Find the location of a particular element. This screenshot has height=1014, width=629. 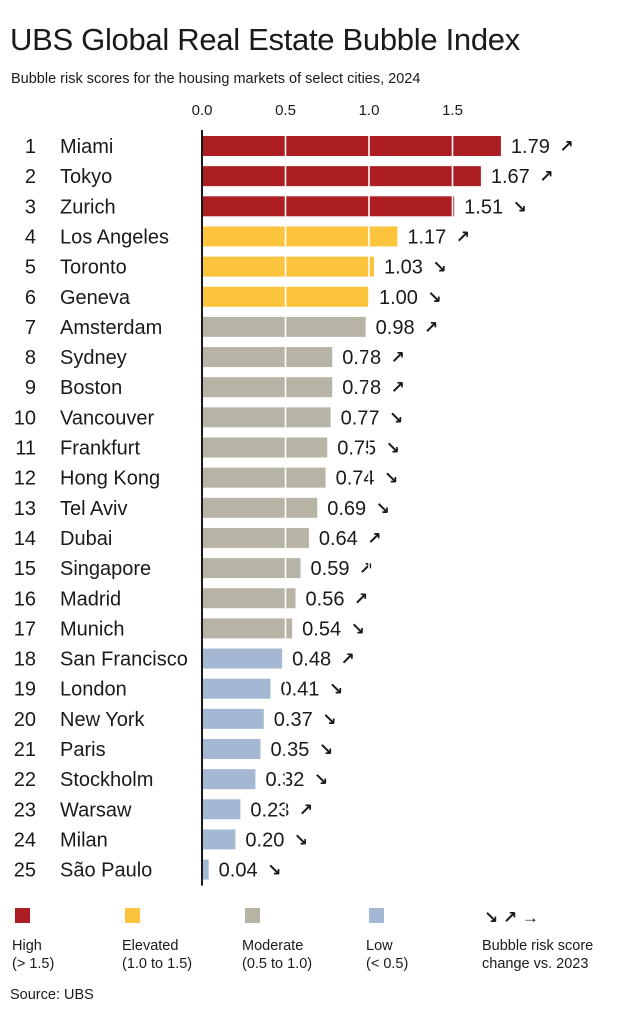

rank-label: 5 is located at coordinates (30, 268).